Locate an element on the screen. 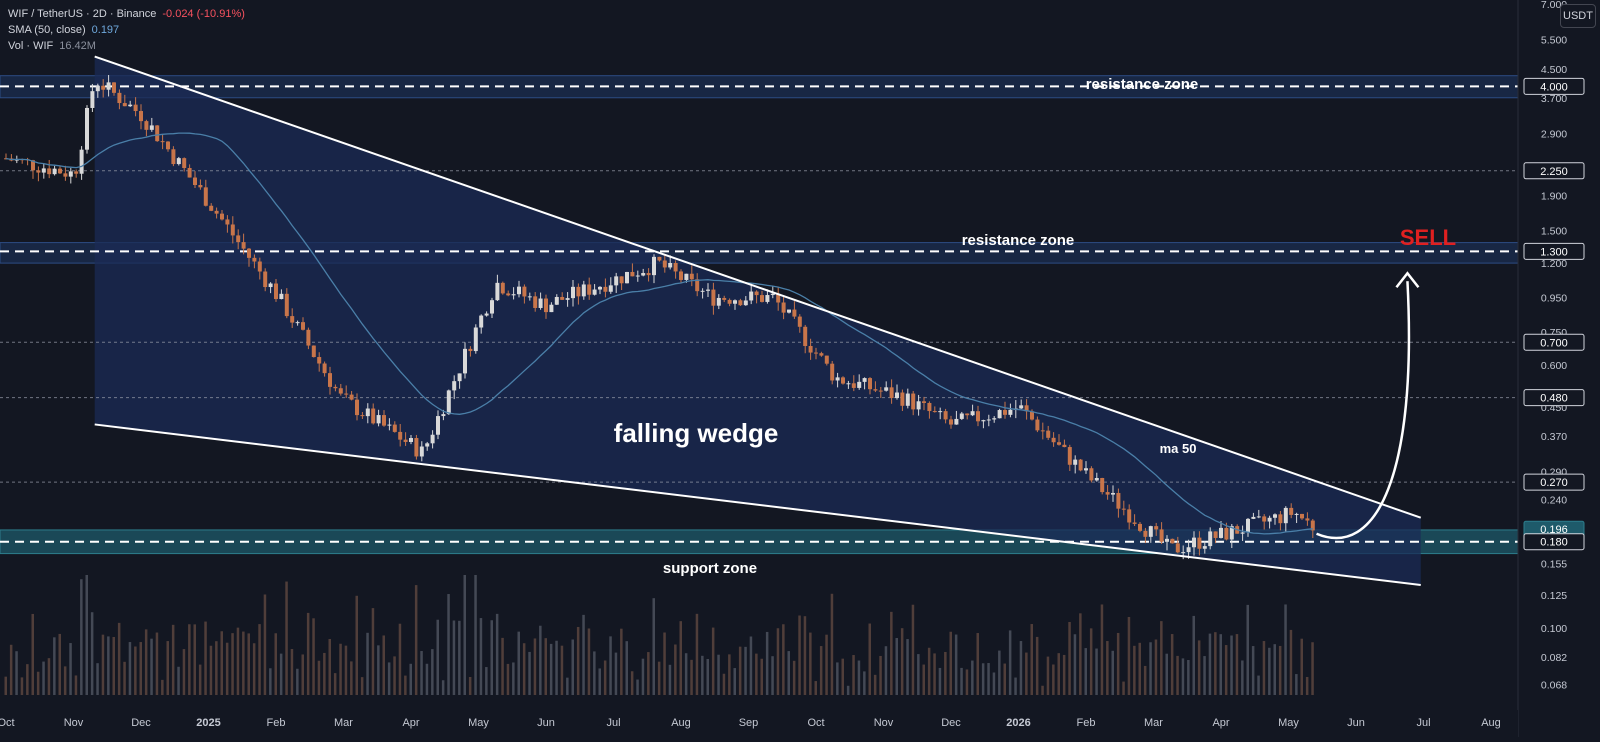  price-tag-label: 0.480 is located at coordinates (1554, 399).